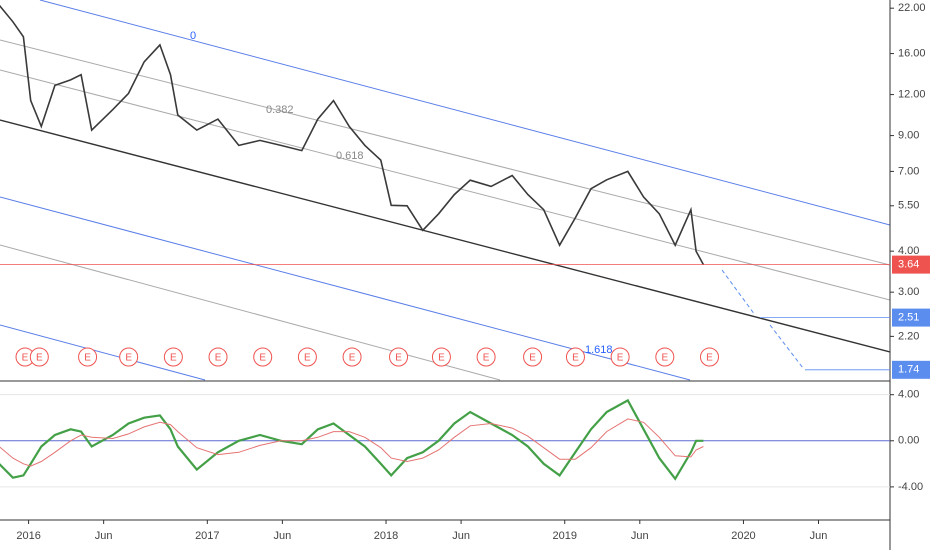 The image size is (932, 550). Describe the element at coordinates (908, 265) in the screenshot. I see `price-marker-label: 3.64` at that location.